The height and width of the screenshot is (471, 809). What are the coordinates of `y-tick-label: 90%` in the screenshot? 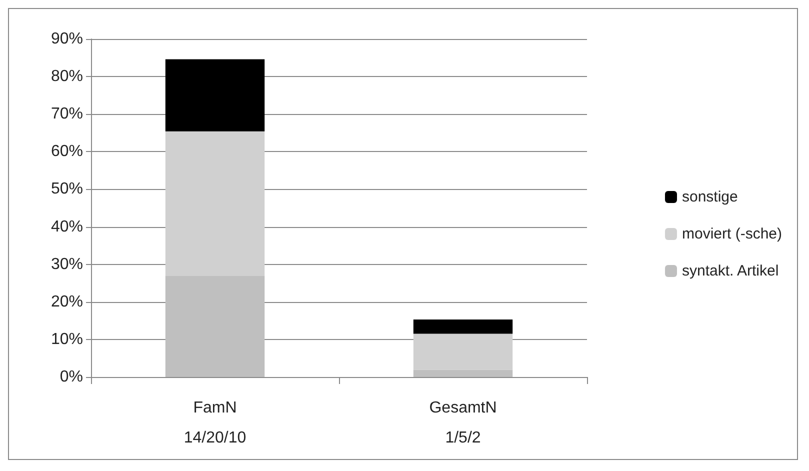 It's located at (66, 39).